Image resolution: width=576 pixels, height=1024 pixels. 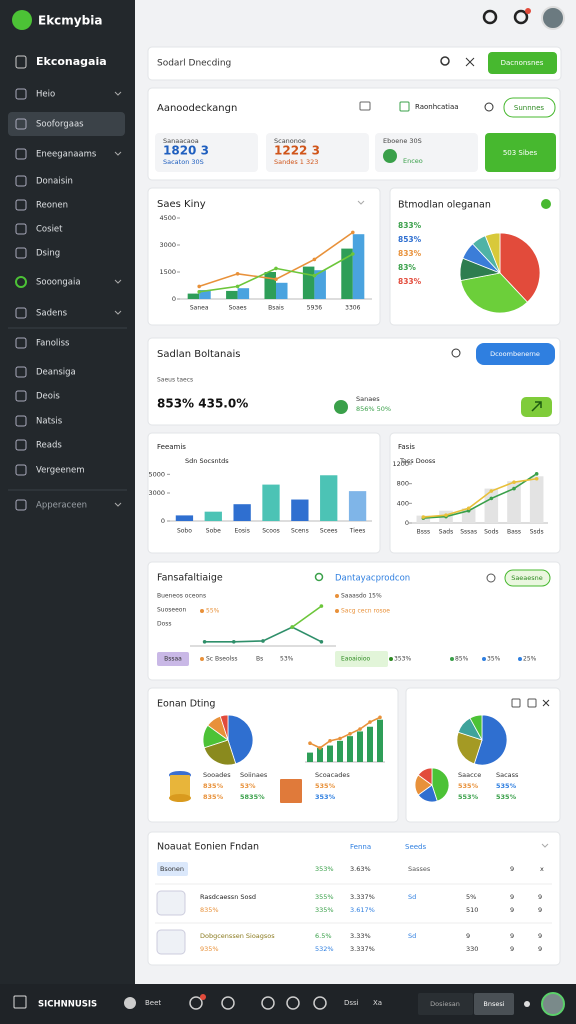 What do you see at coordinates (402, 141) in the screenshot?
I see `label: Eboene 30S` at bounding box center [402, 141].